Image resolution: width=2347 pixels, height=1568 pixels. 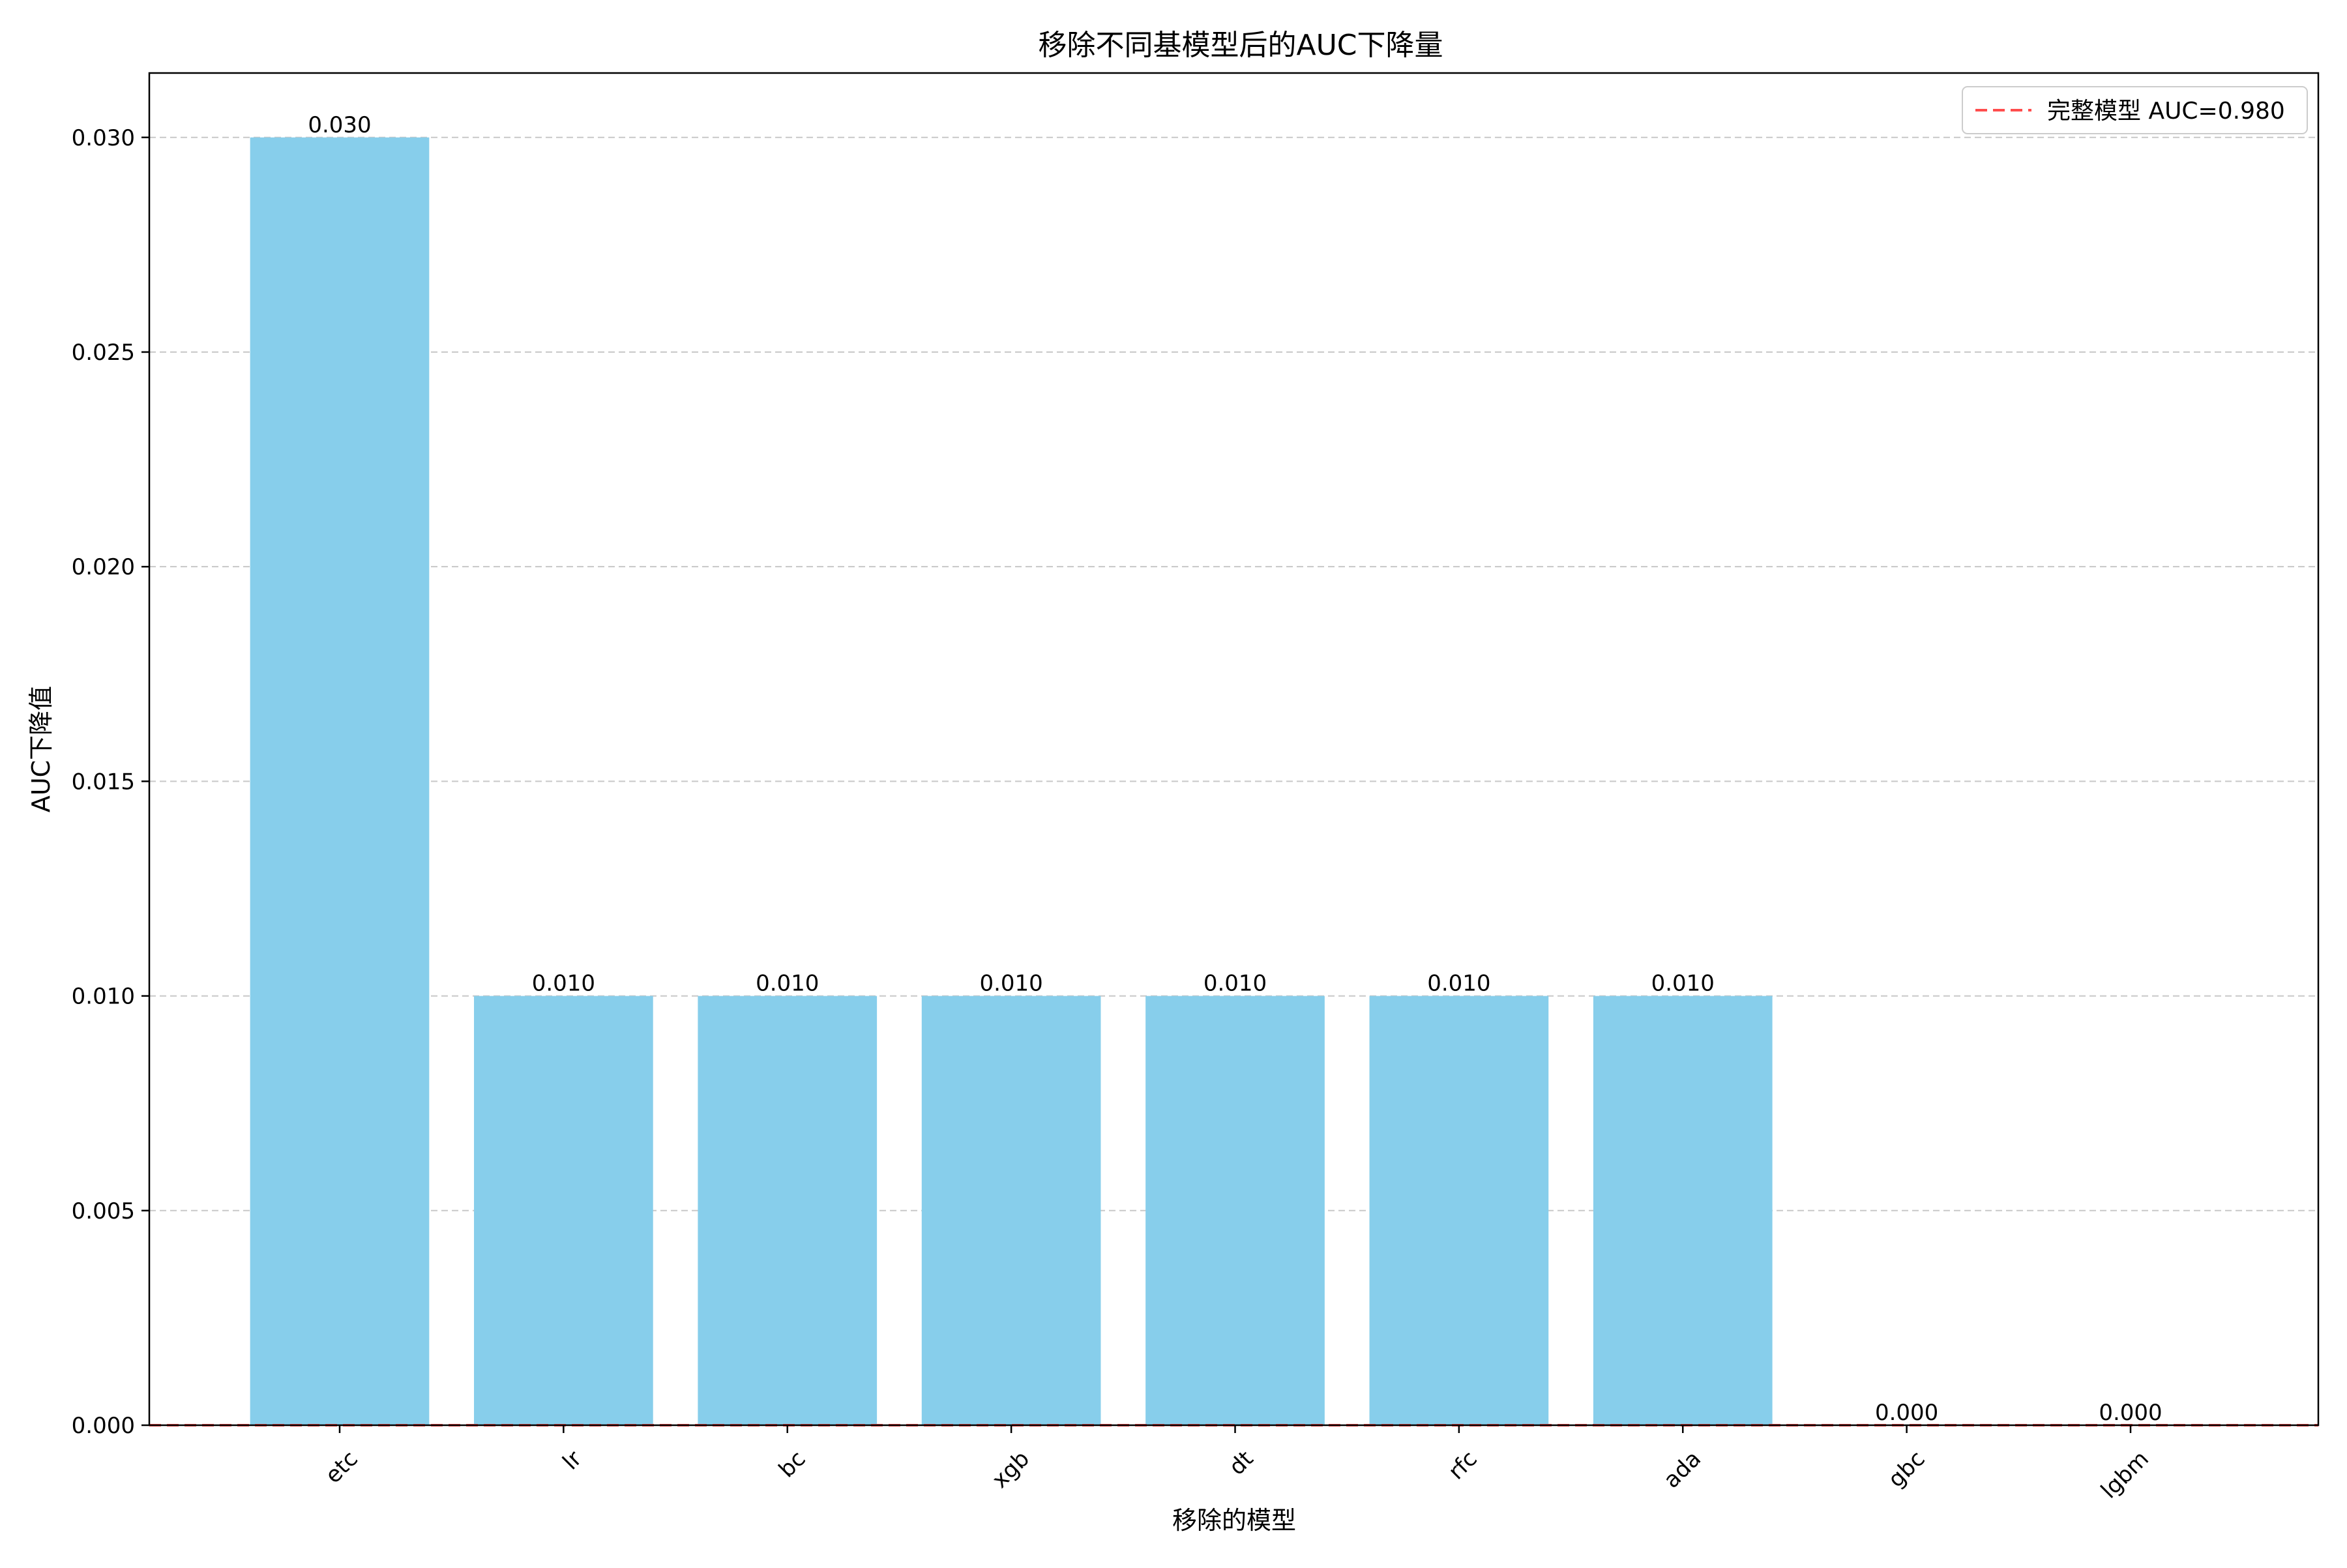 What do you see at coordinates (103, 567) in the screenshot?
I see `y-tick-label: 0.020` at bounding box center [103, 567].